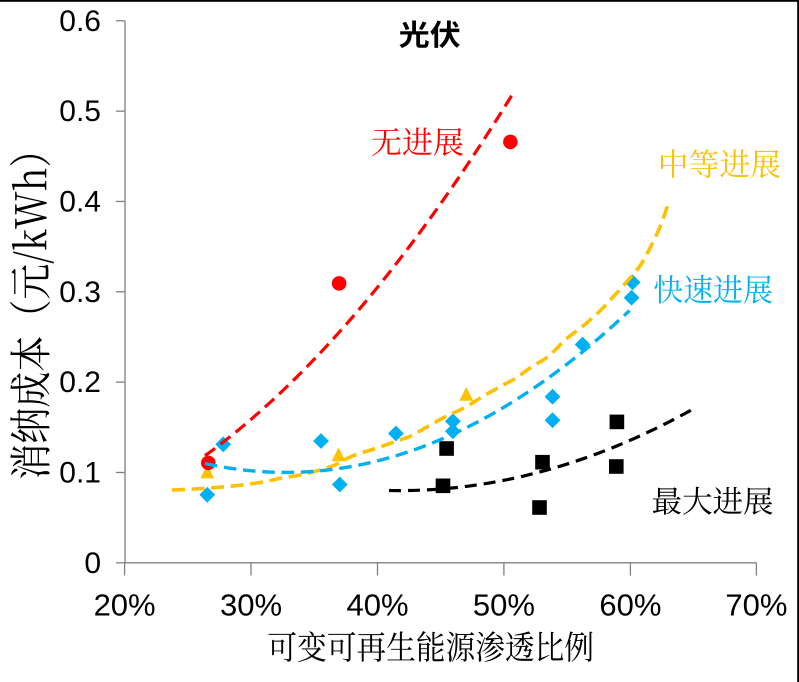 This screenshot has width=799, height=682. Describe the element at coordinates (80, 202) in the screenshot. I see `svg-text: 0.4` at that location.